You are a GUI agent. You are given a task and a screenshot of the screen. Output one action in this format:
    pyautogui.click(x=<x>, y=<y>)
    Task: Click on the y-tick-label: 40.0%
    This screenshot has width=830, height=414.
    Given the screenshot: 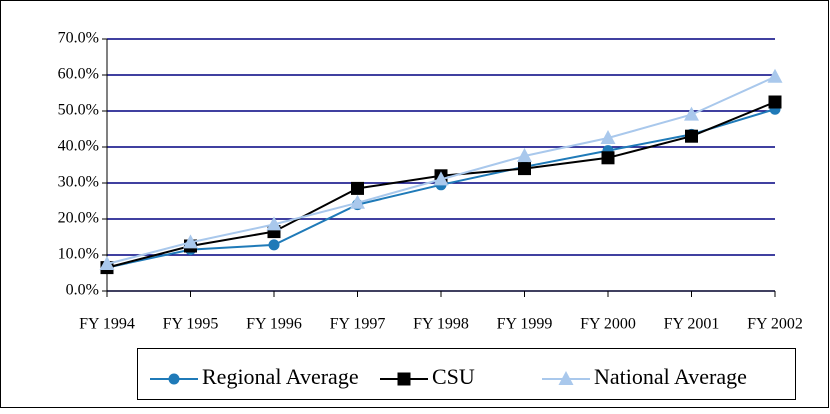 What is the action you would take?
    pyautogui.click(x=78, y=146)
    